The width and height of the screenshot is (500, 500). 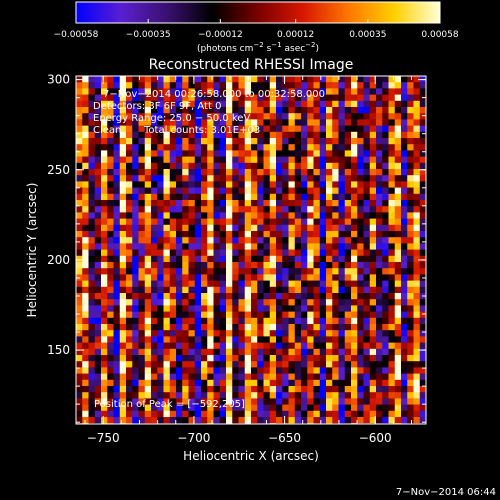 I want to click on y-tick-label: 300, so click(x=58, y=80).